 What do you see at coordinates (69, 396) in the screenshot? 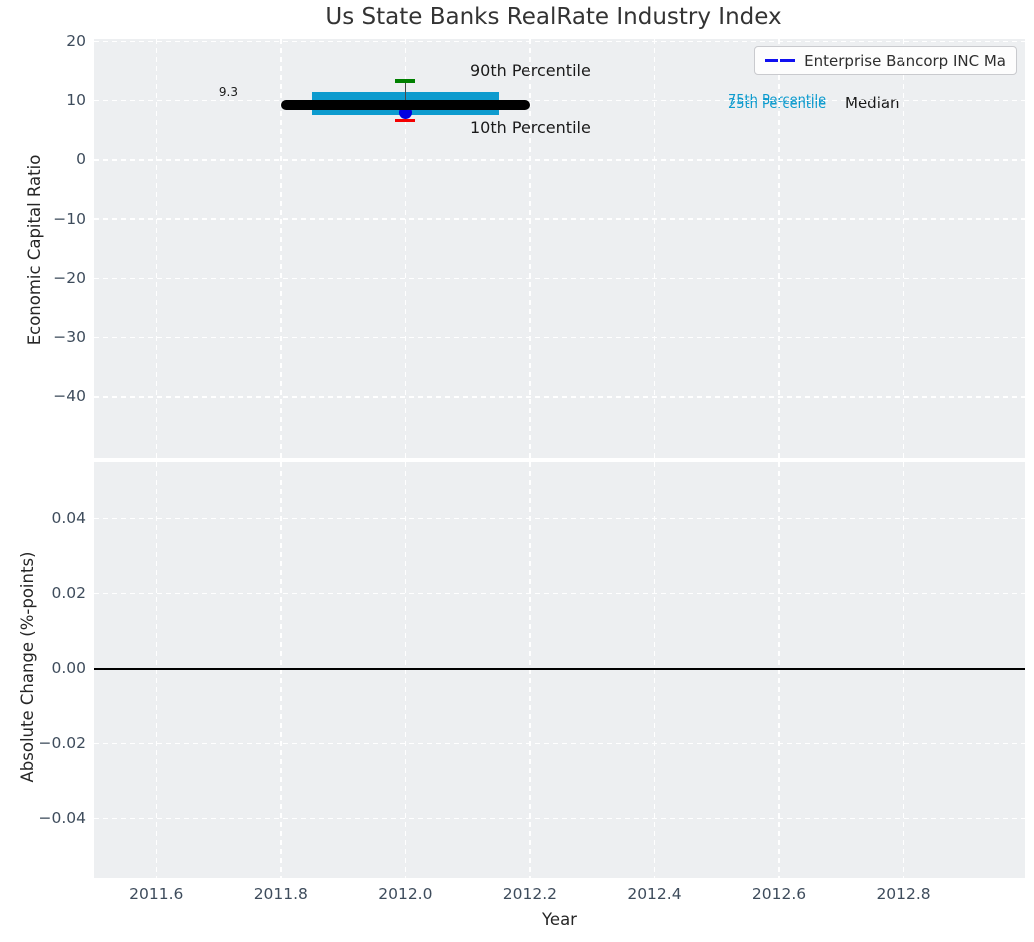
I see `y-tick-label: −40` at bounding box center [69, 396].